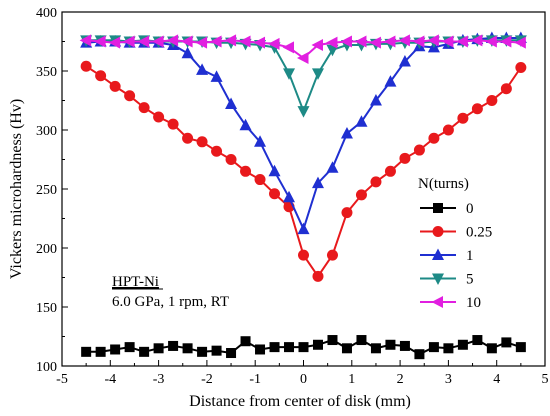 Image resolution: width=550 pixels, height=416 pixels. I want to click on x-tick-label: 2, so click(400, 379).